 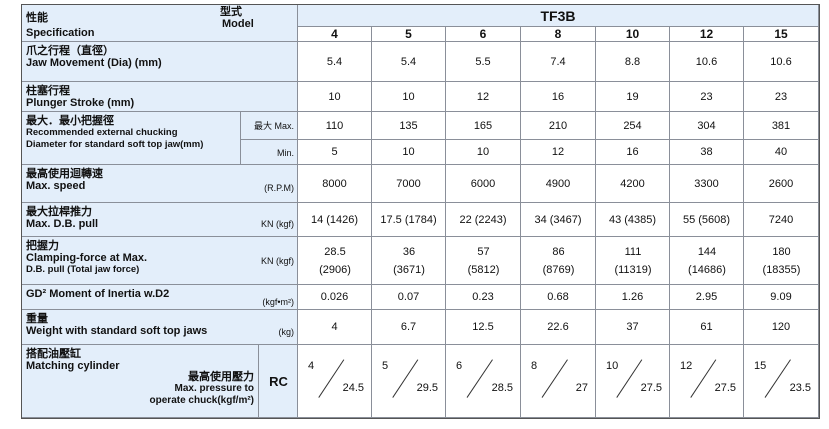 I want to click on cell-value: 7000, so click(x=409, y=184).